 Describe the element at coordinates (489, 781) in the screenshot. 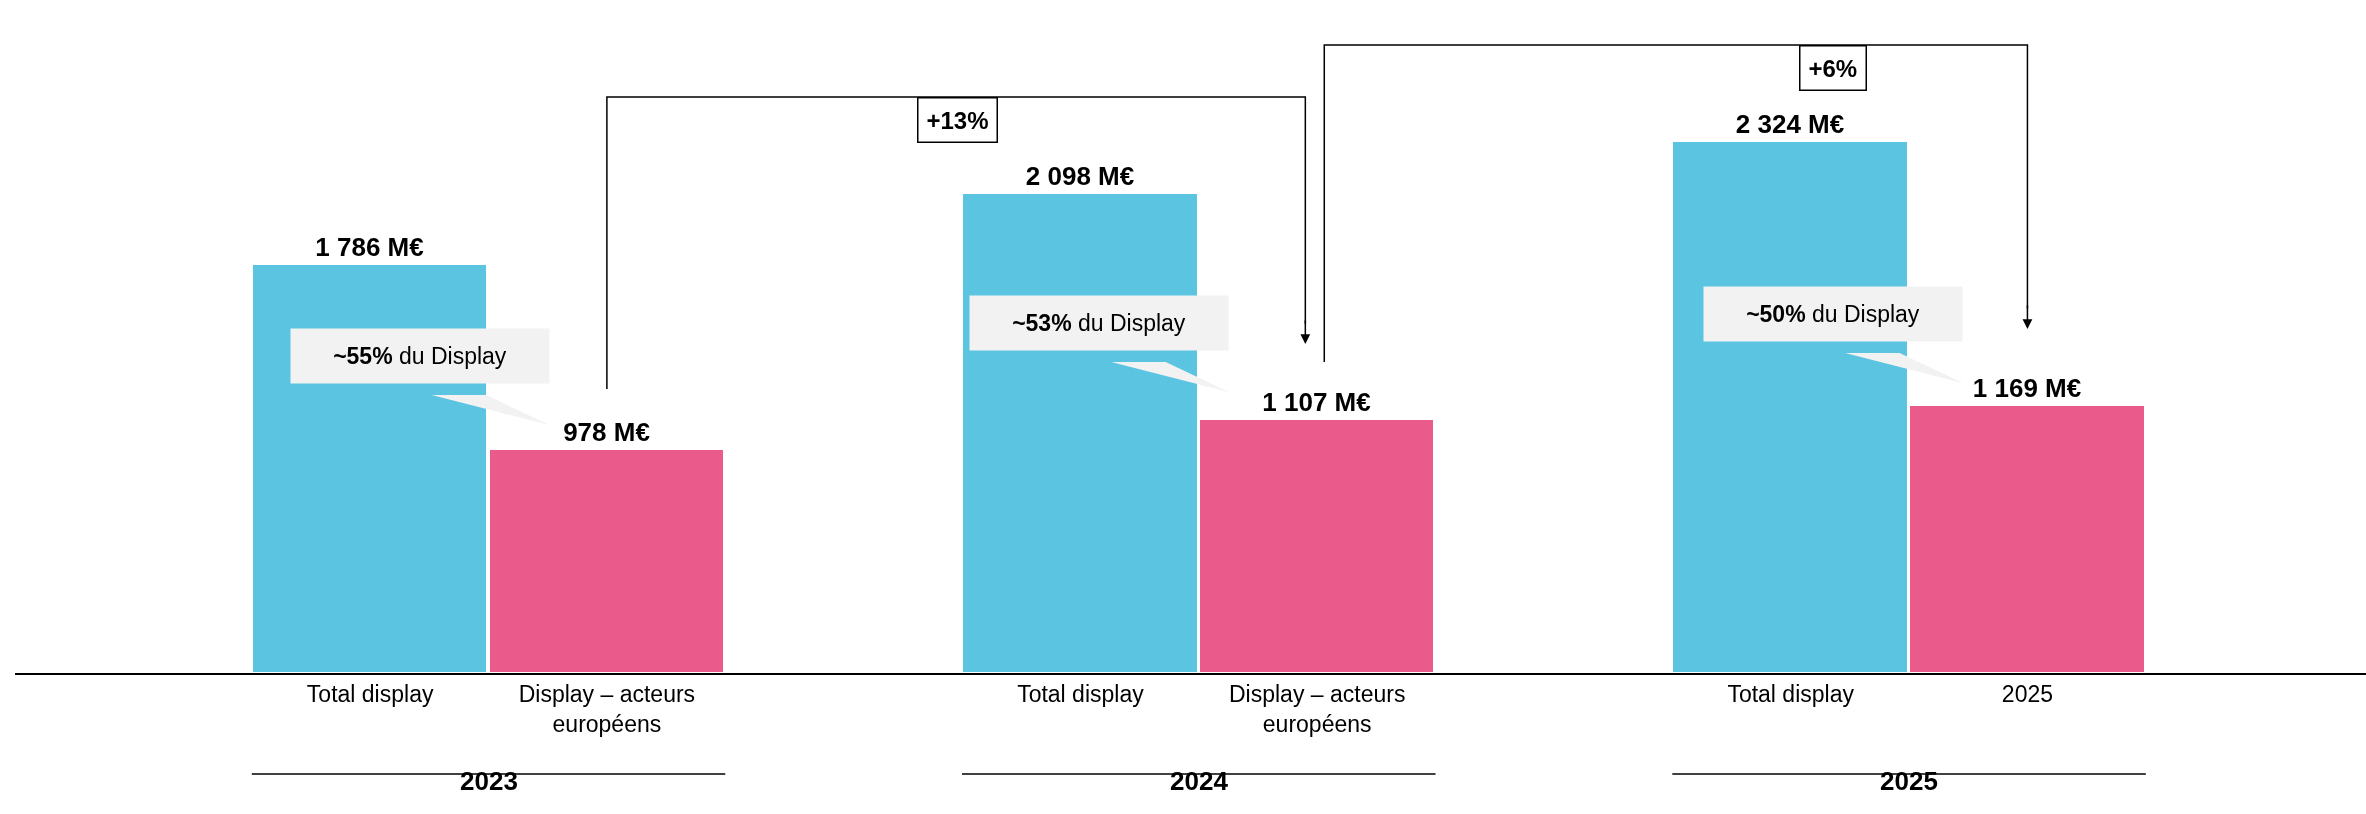

I see `text: 2023` at that location.